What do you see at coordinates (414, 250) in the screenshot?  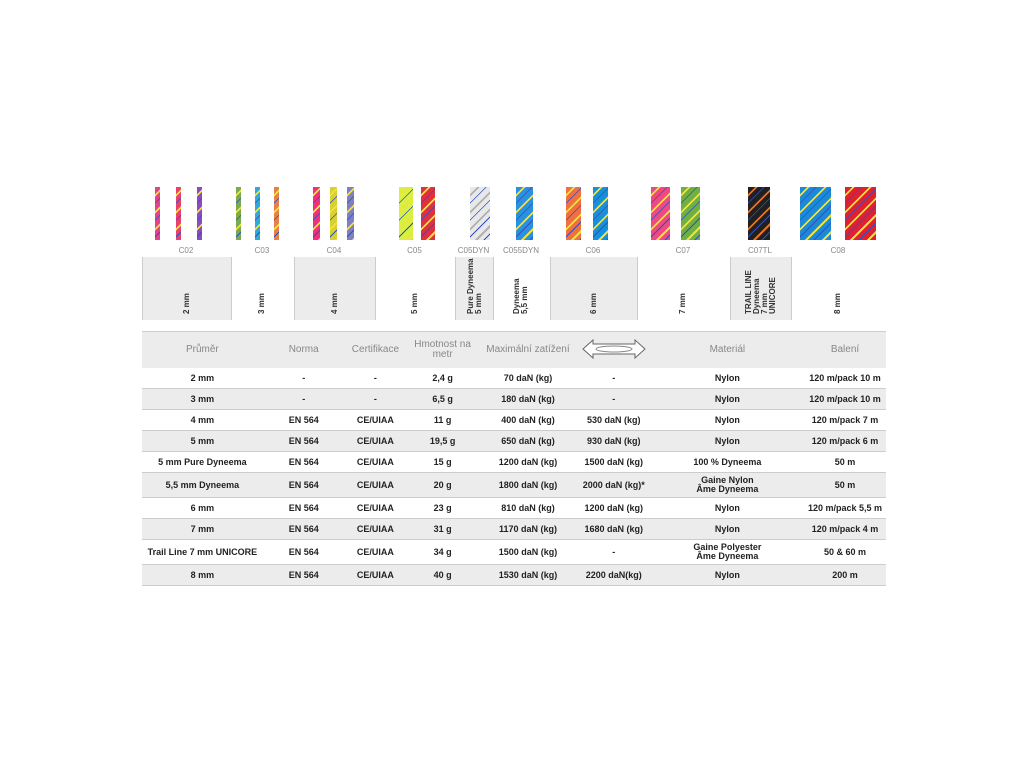 I see `rope-code: C05` at bounding box center [414, 250].